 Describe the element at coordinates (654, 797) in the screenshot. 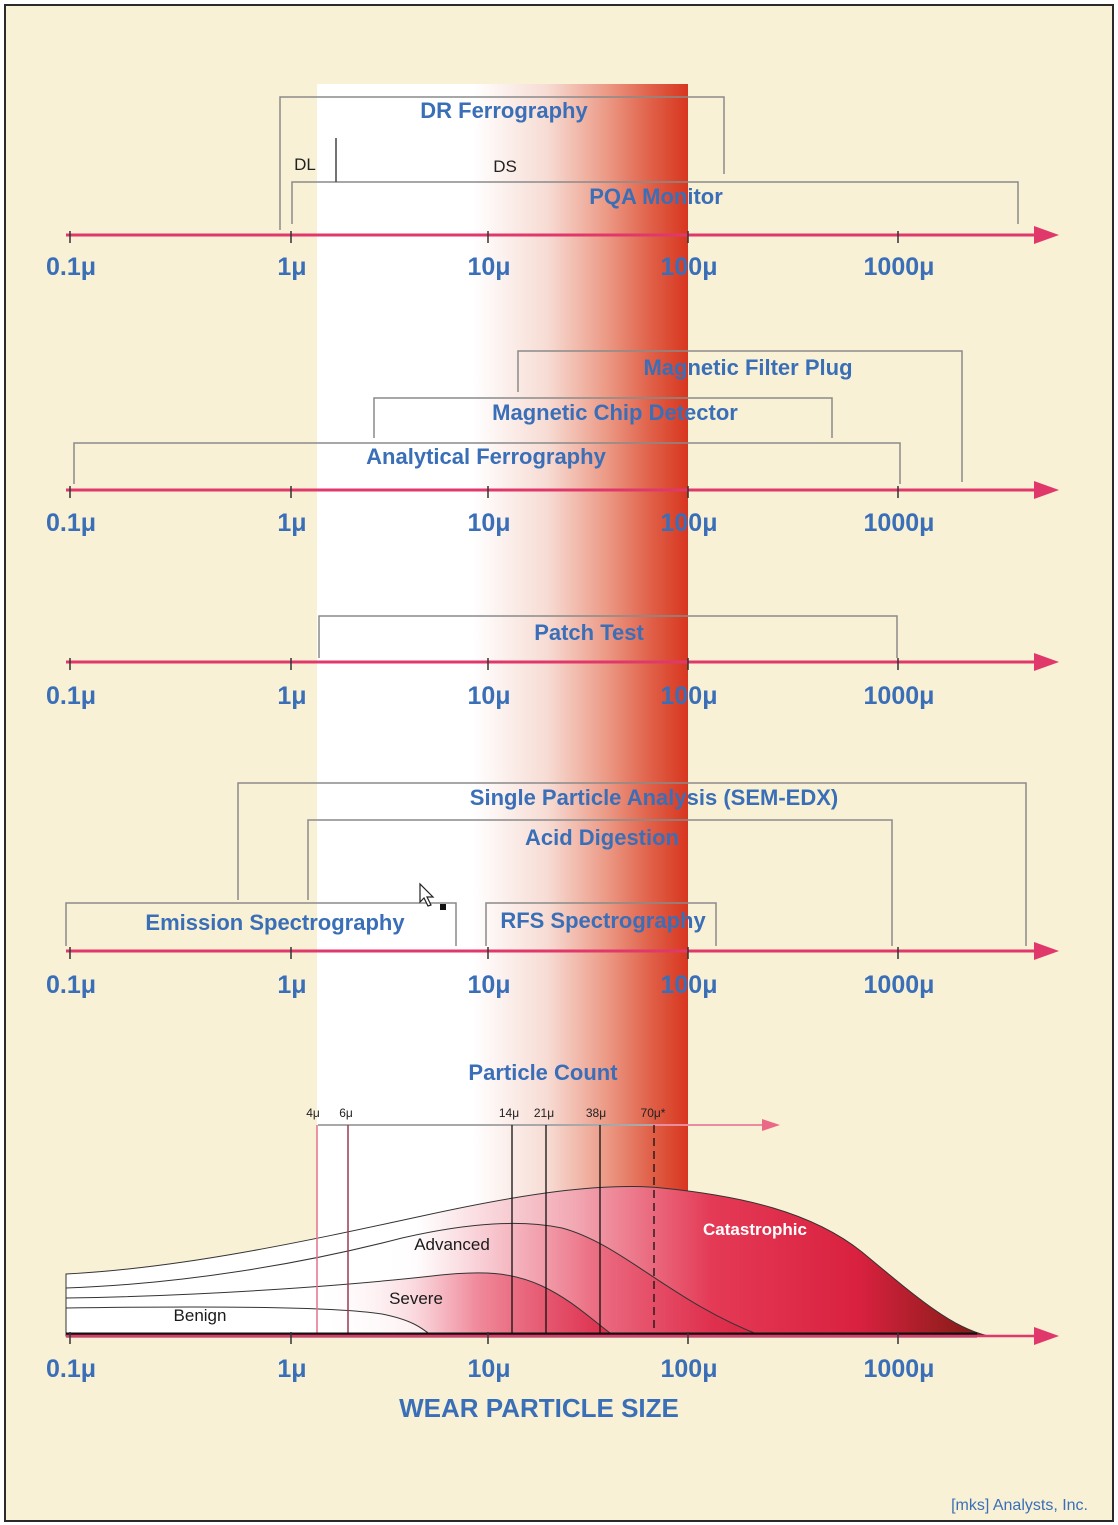

I see `single-particle-analysis-label: Single Particle Analysis (SEM-EDX)` at that location.